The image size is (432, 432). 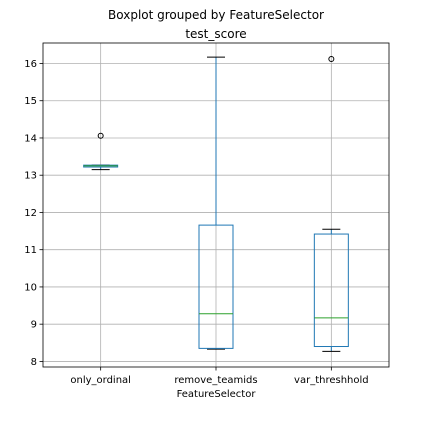 What do you see at coordinates (30, 250) in the screenshot?
I see `y-tick-label: 11` at bounding box center [30, 250].